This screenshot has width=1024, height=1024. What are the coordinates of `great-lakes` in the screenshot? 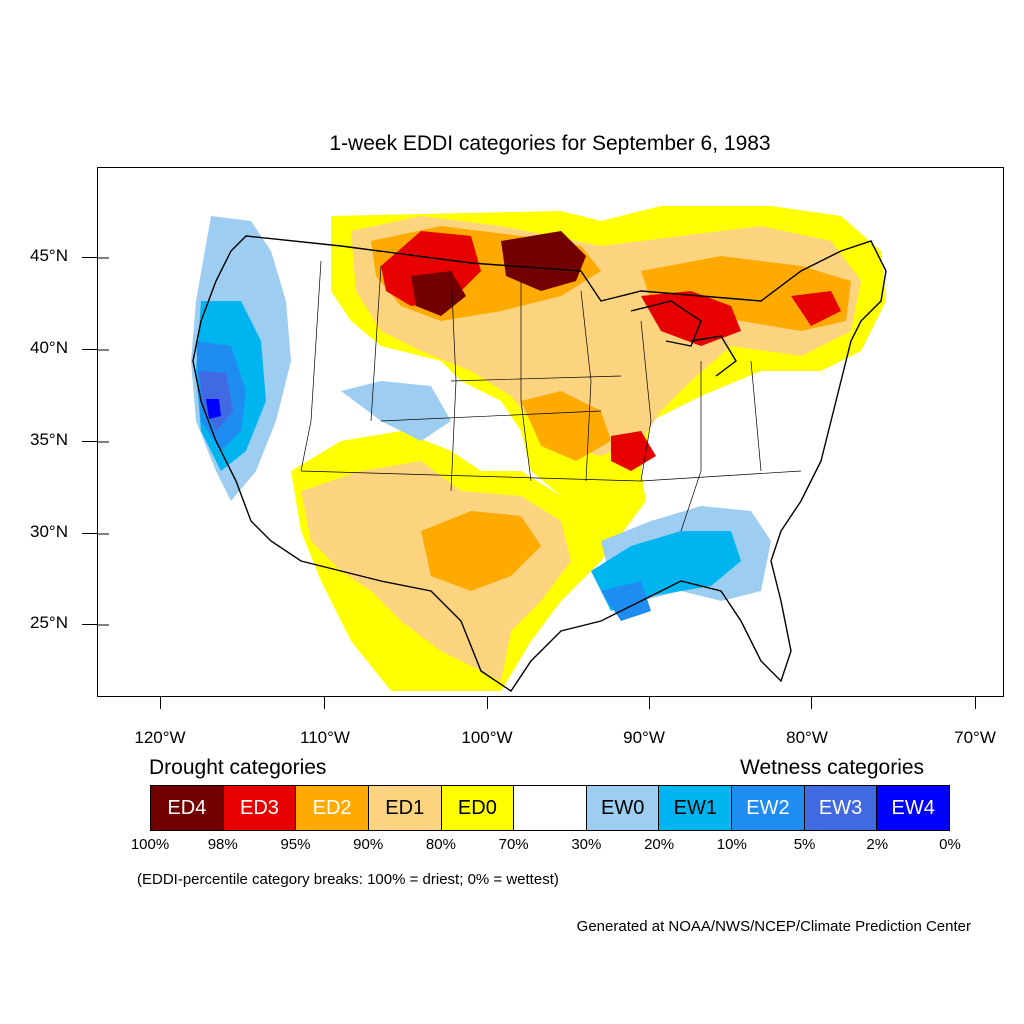 It's located at (683, 338).